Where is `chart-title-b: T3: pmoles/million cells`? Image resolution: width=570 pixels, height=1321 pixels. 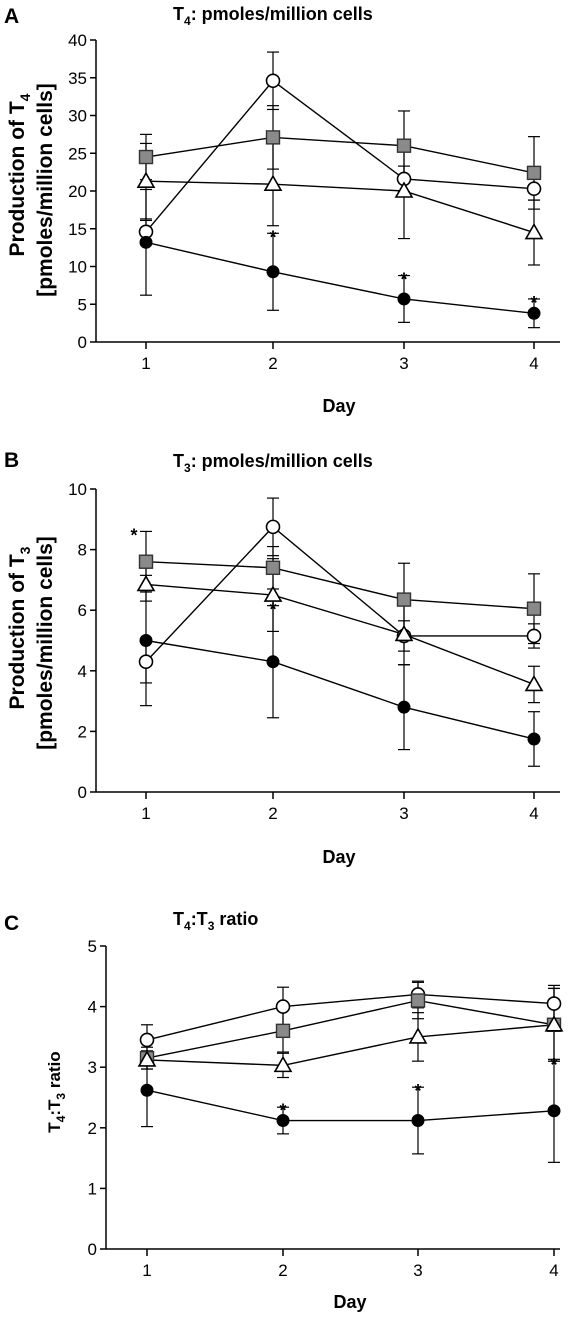 chart-title-b: T3: pmoles/million cells is located at coordinates (273, 463).